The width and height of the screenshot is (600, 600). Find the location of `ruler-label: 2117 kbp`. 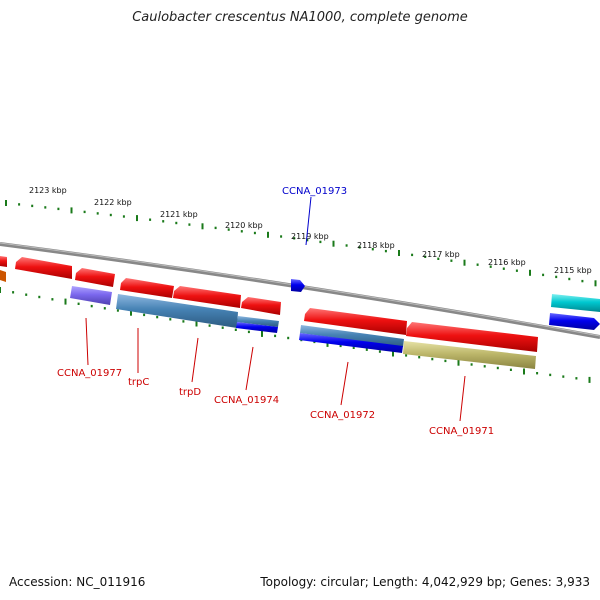

ruler-label: 2117 kbp is located at coordinates (441, 254).